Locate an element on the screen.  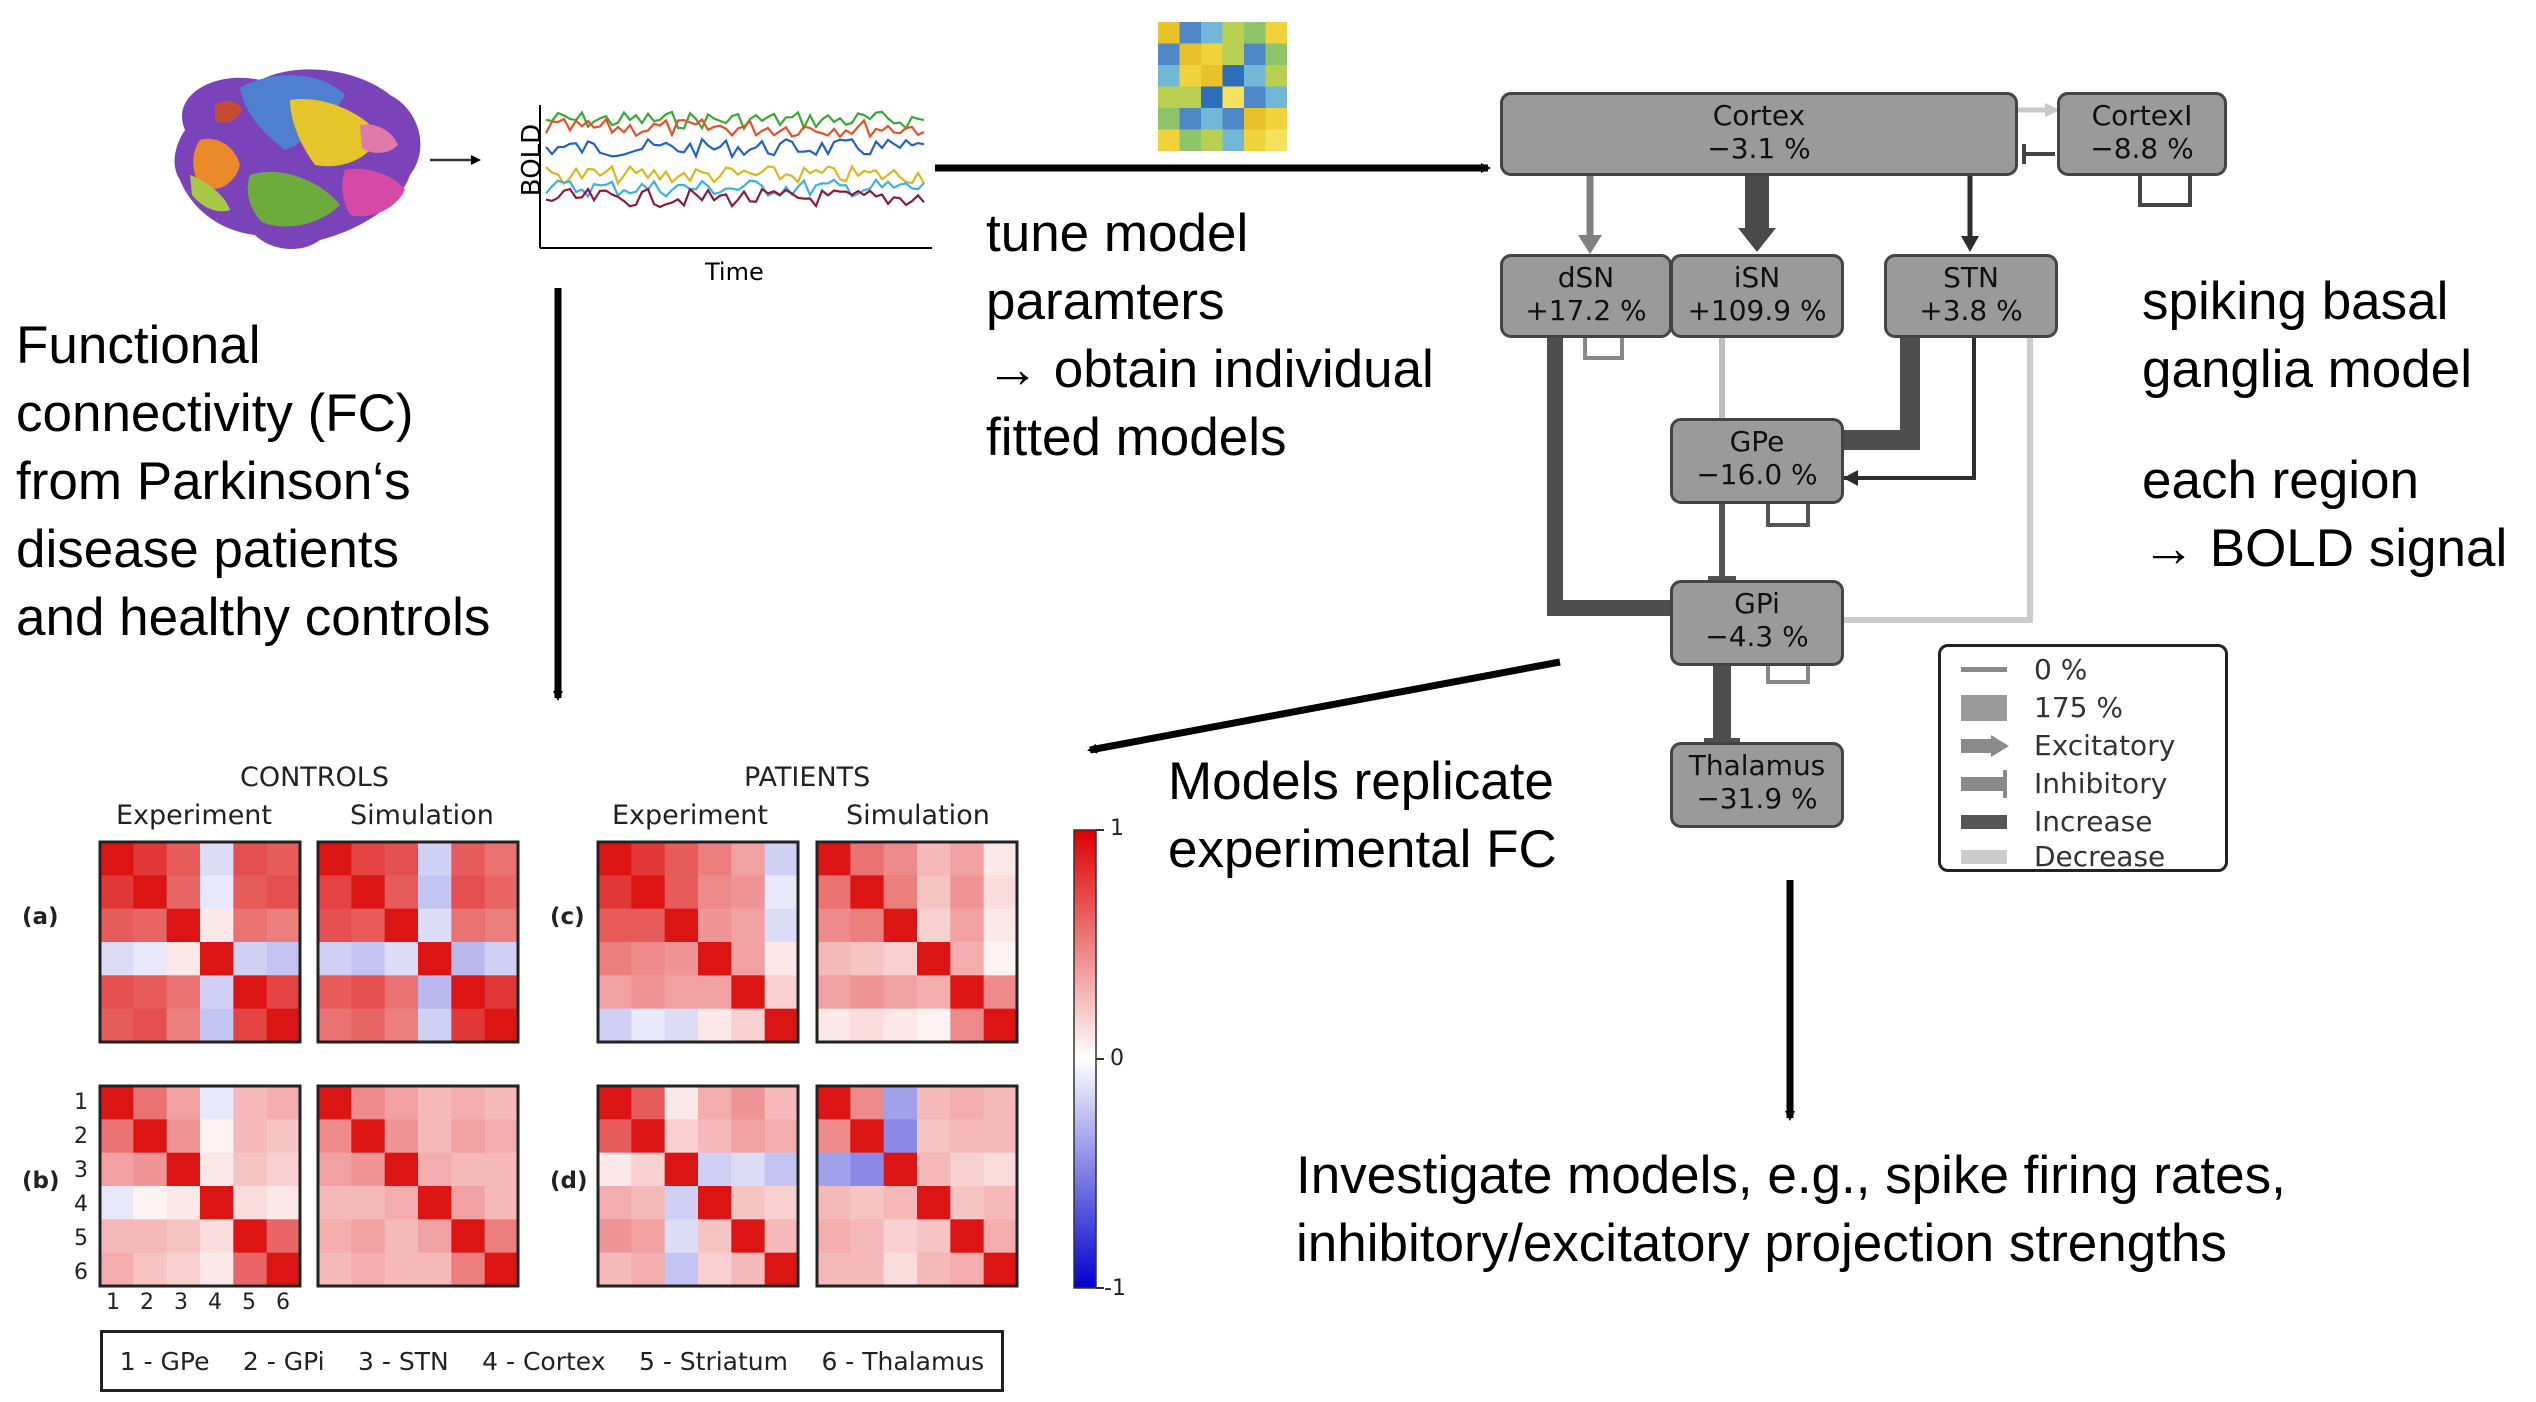
region-key-item: 5 - Striatum is located at coordinates (713, 1361).